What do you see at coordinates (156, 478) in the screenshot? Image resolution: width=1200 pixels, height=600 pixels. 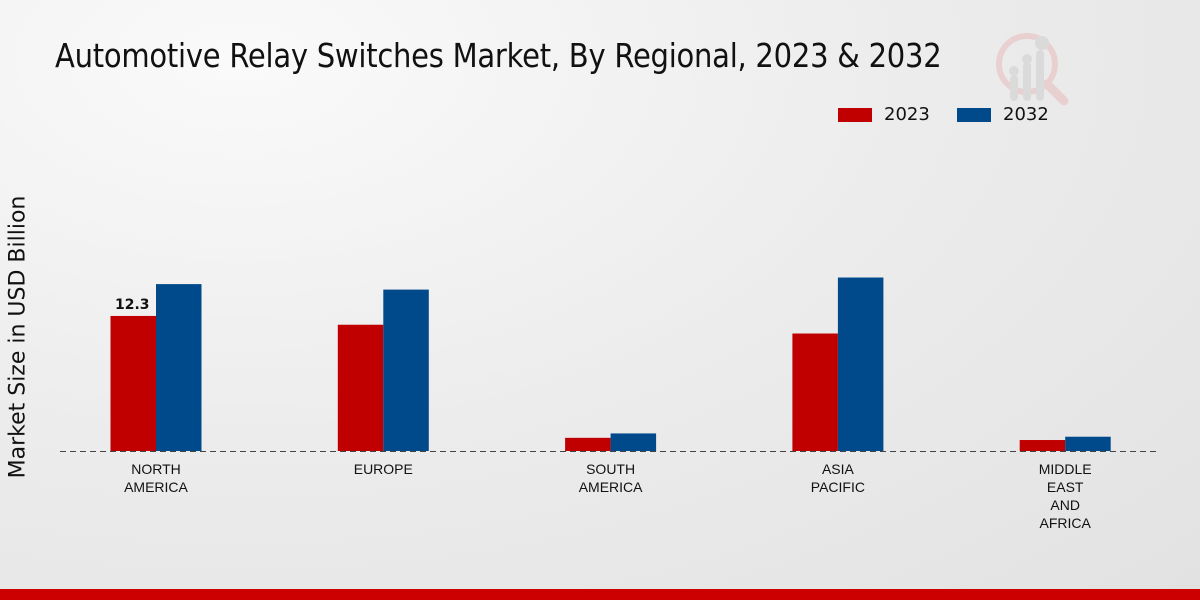 I see `x-tick-label: NORTH AMERICA` at bounding box center [156, 478].